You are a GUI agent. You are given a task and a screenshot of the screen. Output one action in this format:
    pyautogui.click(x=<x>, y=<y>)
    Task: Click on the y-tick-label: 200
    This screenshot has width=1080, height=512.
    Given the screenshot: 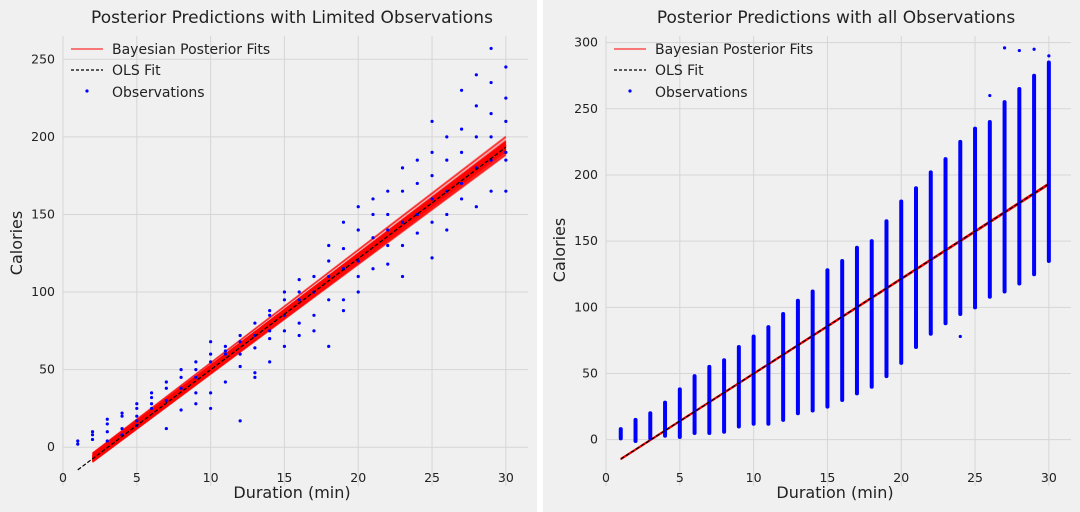 What is the action you would take?
    pyautogui.click(x=43, y=136)
    